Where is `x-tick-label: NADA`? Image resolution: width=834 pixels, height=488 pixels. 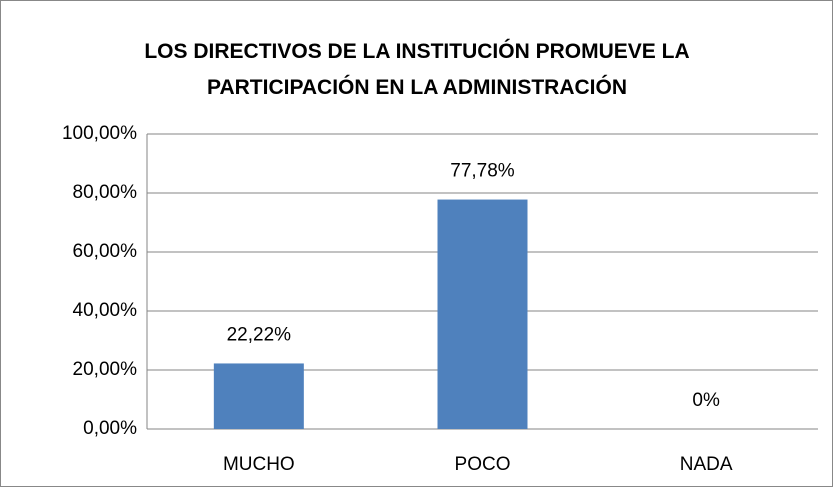 x-tick-label: NADA is located at coordinates (706, 464).